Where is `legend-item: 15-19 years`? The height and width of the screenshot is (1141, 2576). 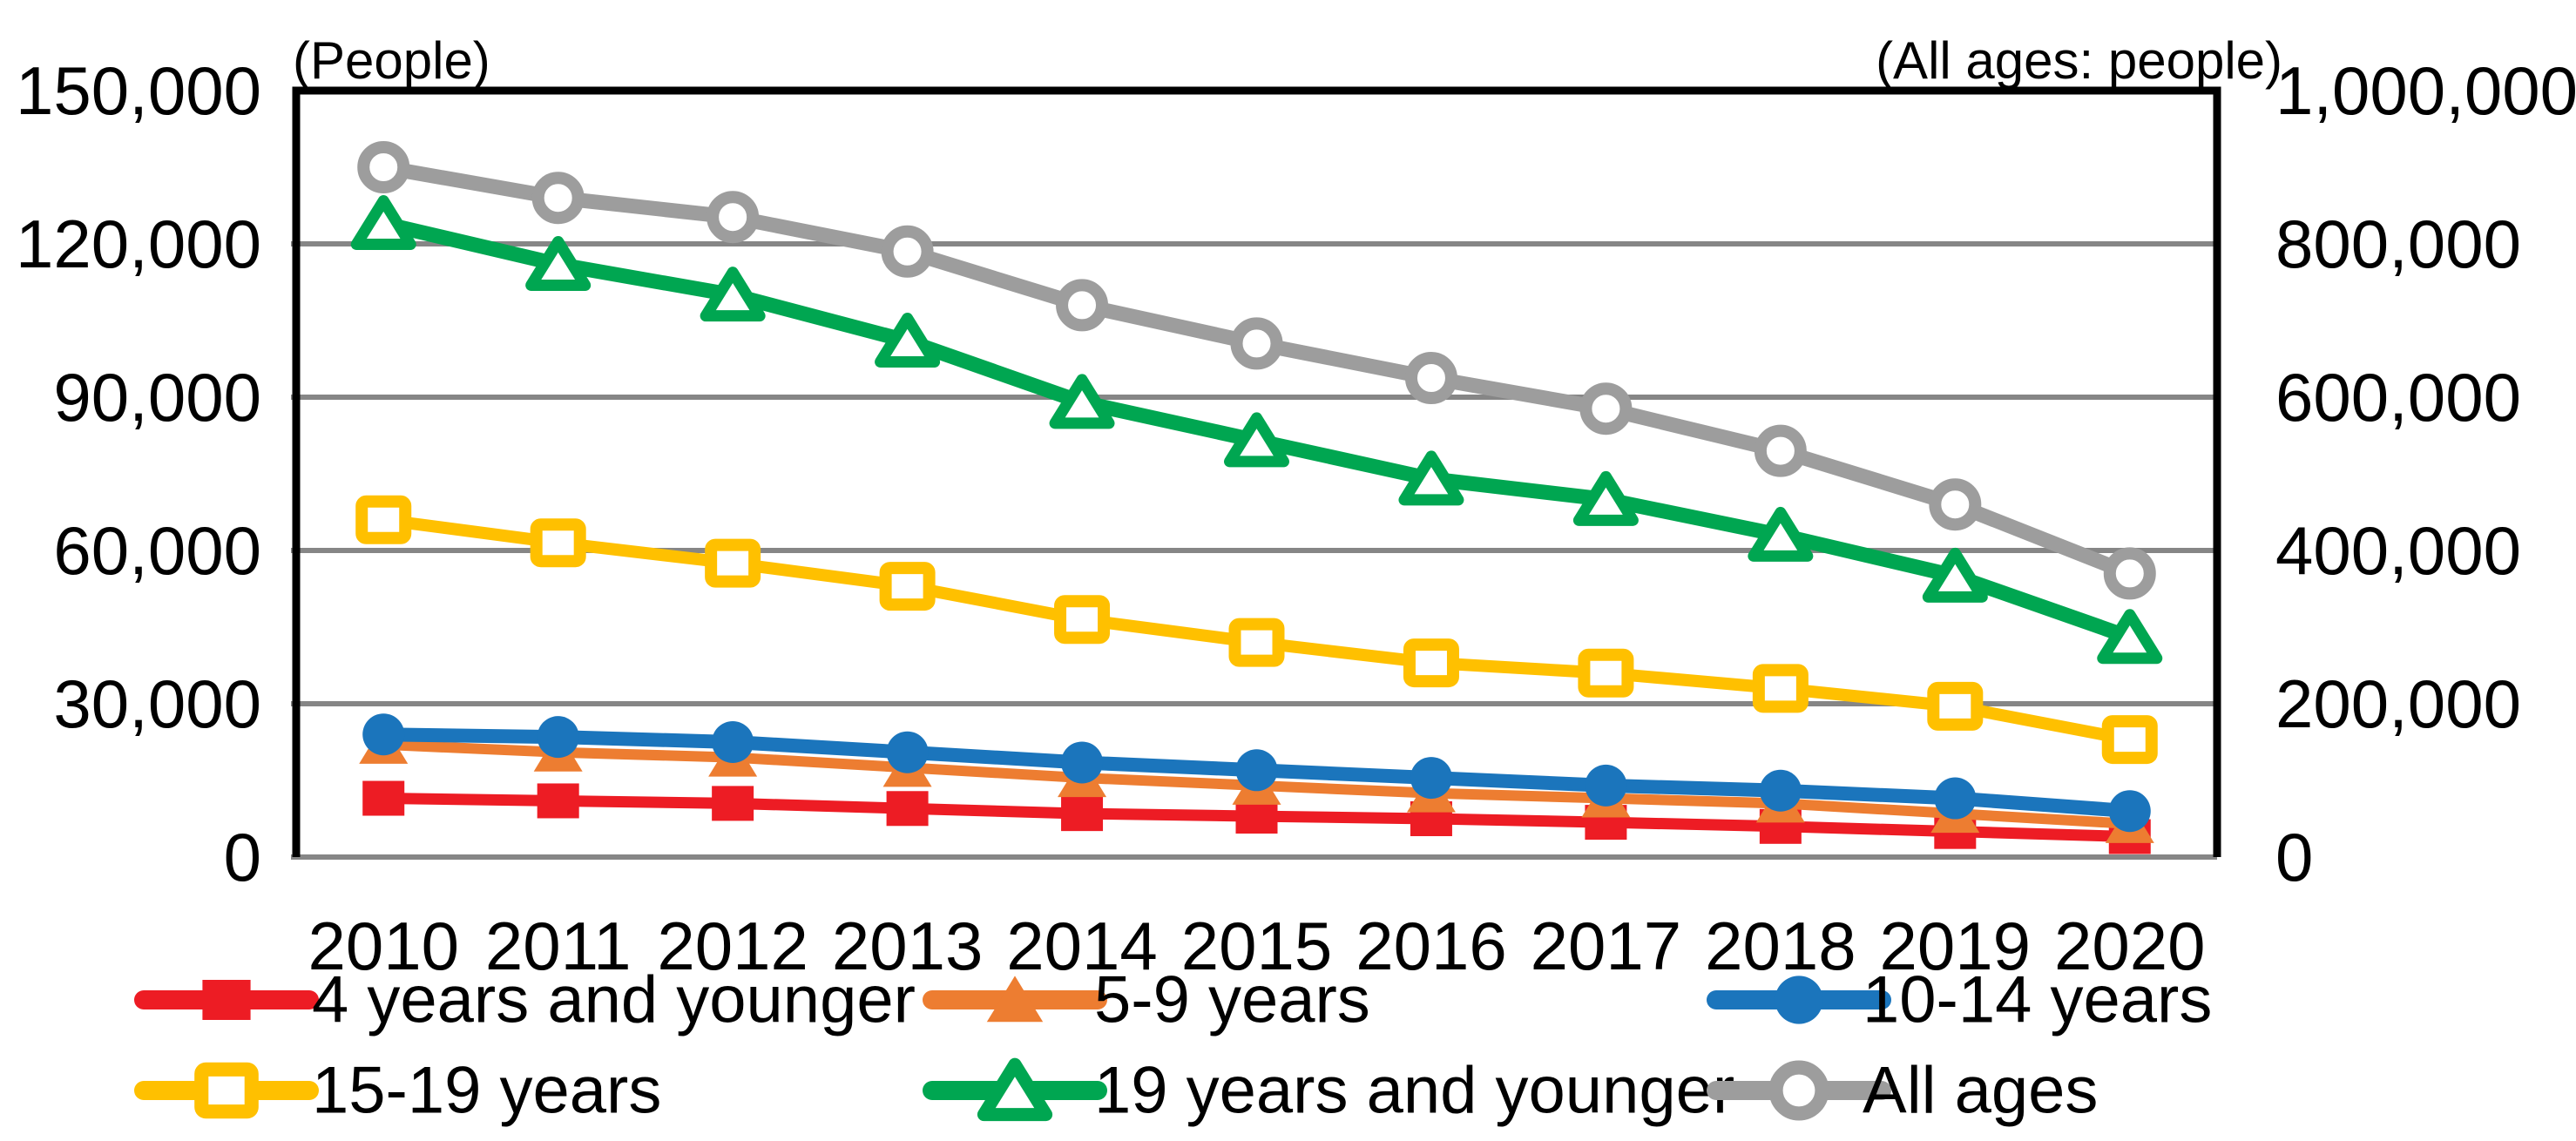 legend-item: 15-19 years is located at coordinates (397, 1091).